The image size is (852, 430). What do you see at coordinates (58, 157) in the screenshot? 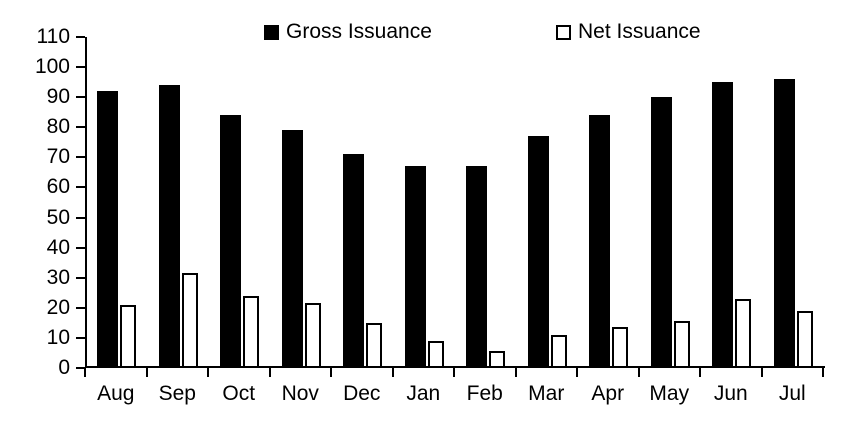
I see `y-axis-tick-label: 70` at bounding box center [58, 157].